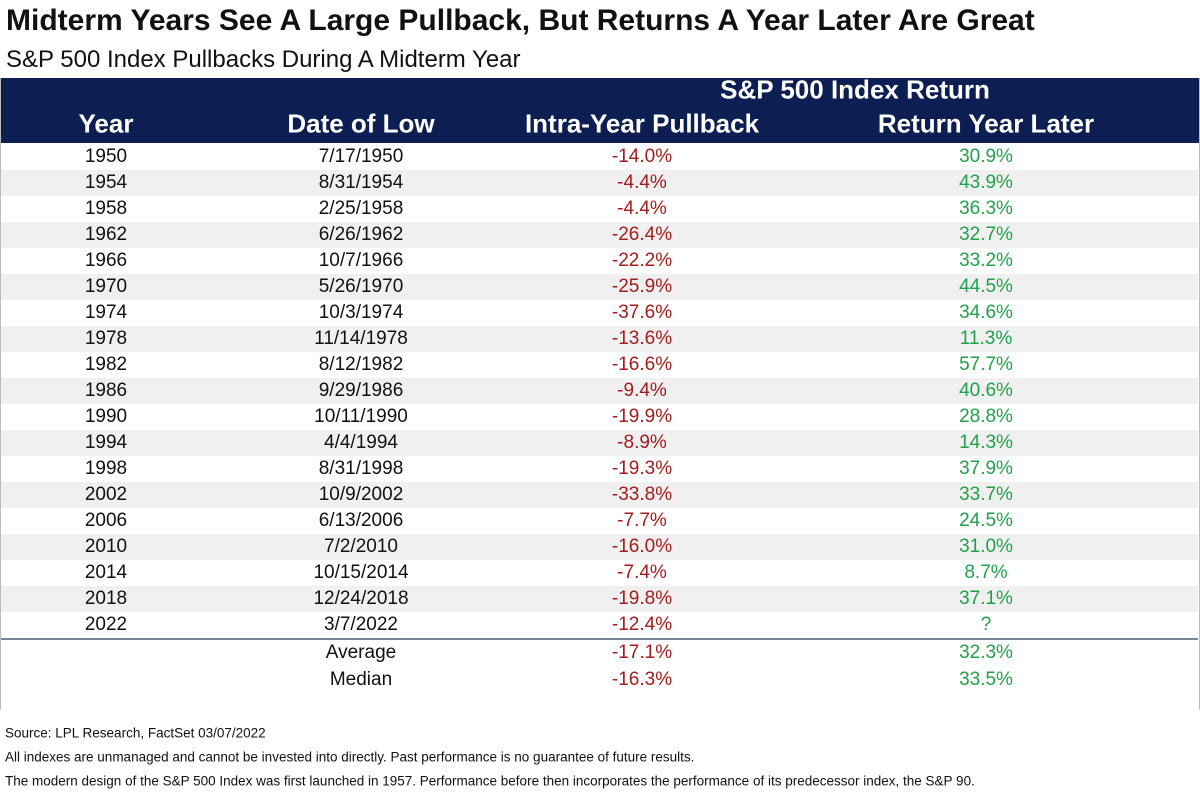 This screenshot has height=797, width=1200. What do you see at coordinates (986, 624) in the screenshot?
I see `cell: ?` at bounding box center [986, 624].